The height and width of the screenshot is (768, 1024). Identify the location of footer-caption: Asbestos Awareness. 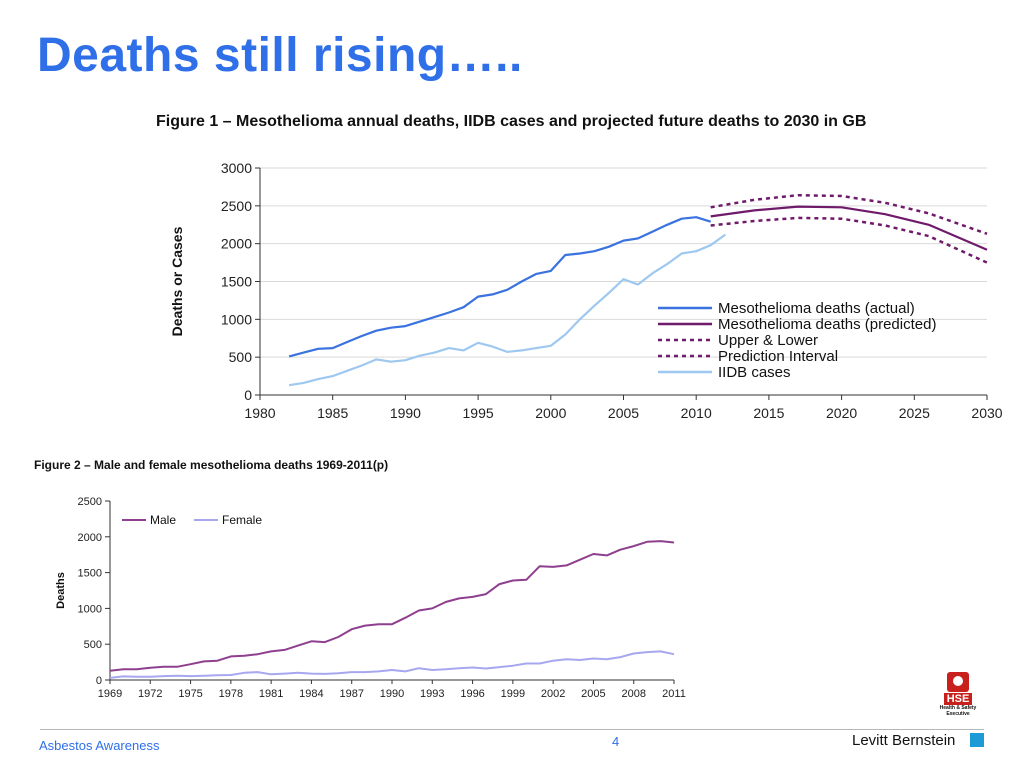
(99, 745).